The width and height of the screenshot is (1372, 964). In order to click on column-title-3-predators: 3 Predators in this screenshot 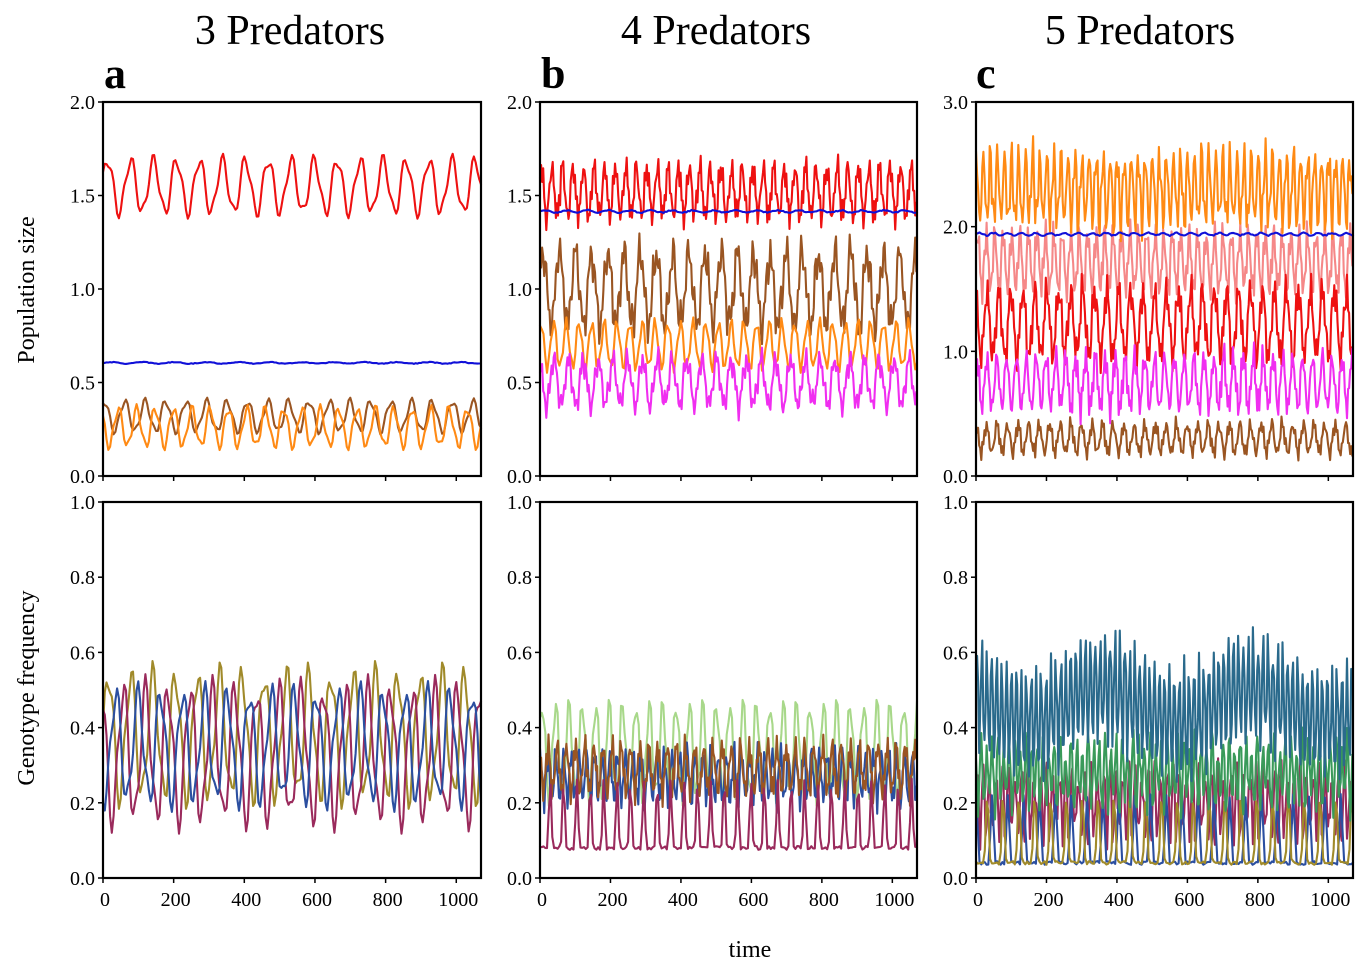, I will do `click(290, 31)`.